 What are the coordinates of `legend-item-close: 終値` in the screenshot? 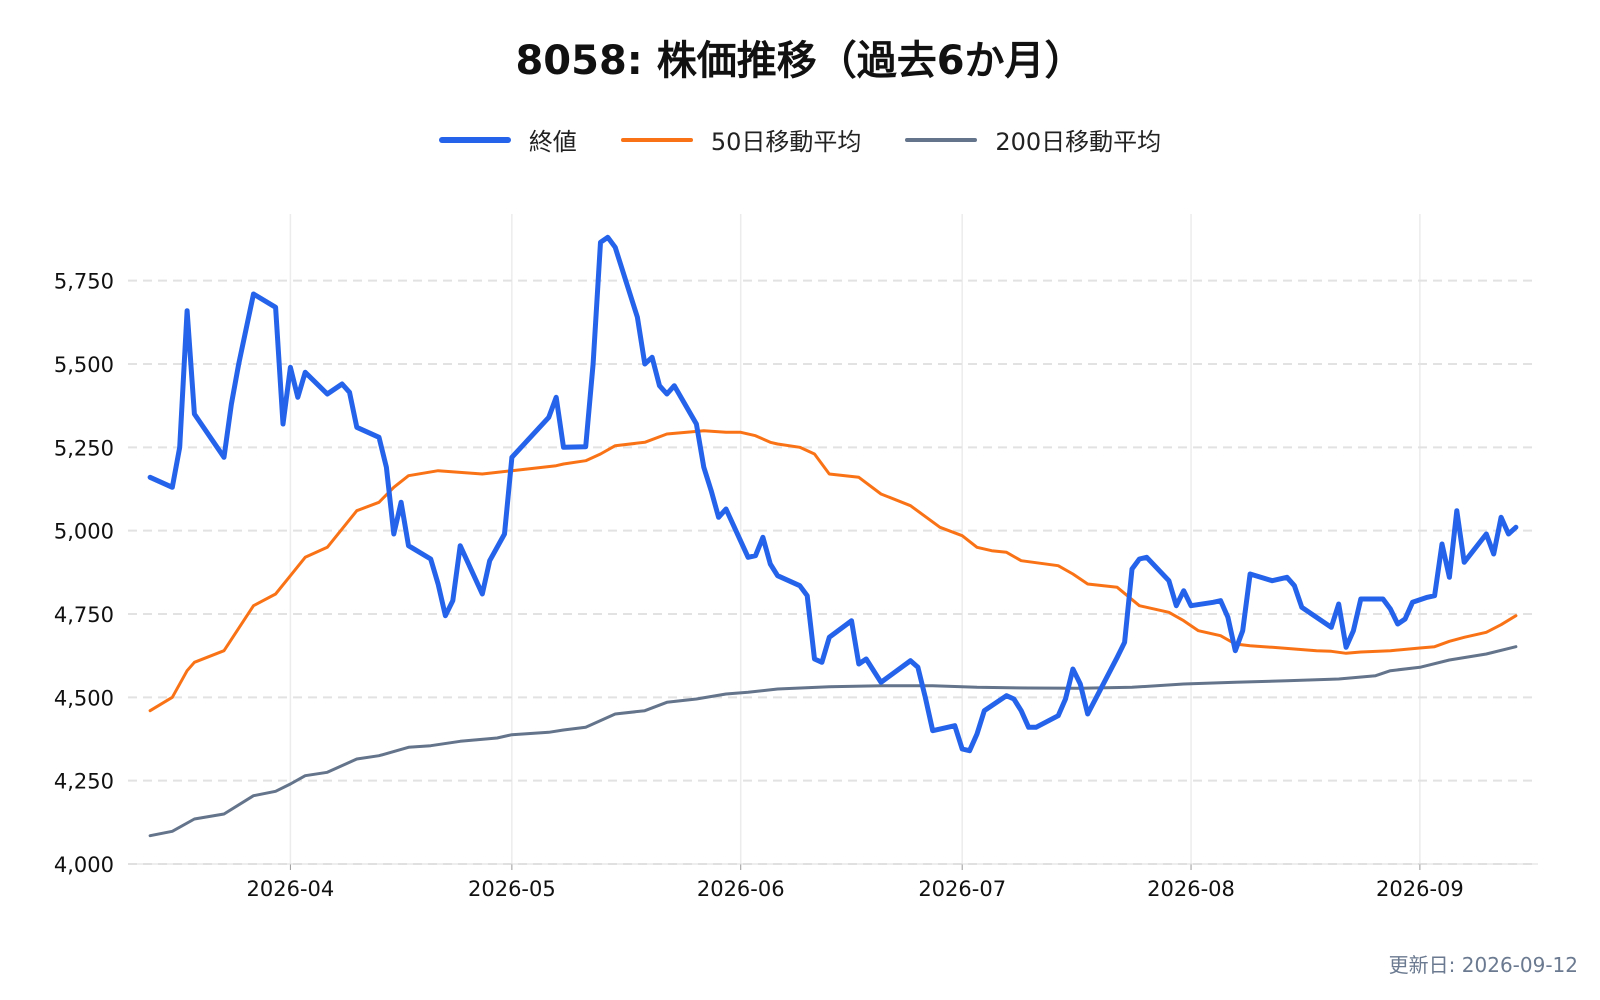 It's located at (507, 139).